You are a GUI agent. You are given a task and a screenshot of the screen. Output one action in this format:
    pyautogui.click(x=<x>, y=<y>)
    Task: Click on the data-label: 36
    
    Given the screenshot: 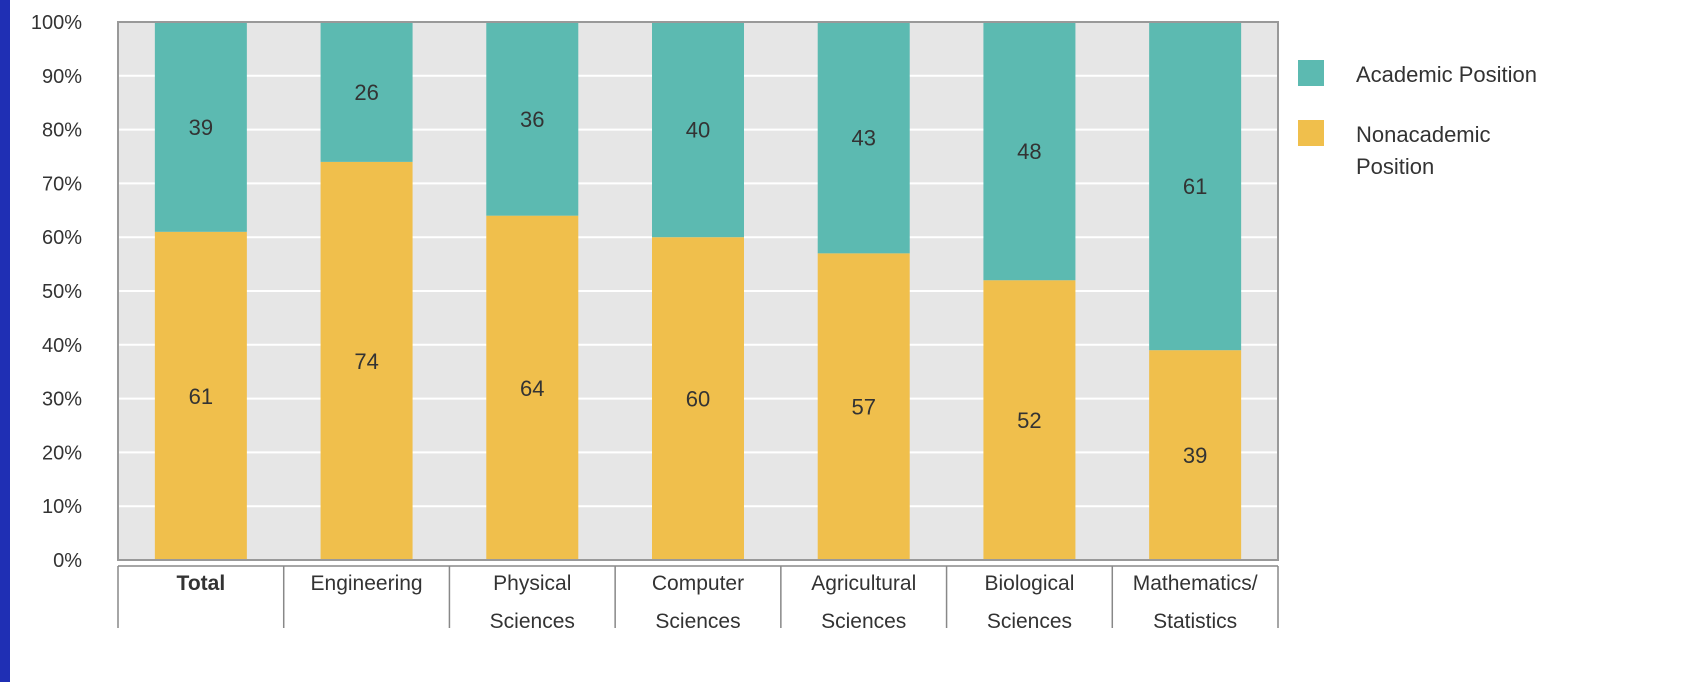 What is the action you would take?
    pyautogui.click(x=532, y=119)
    